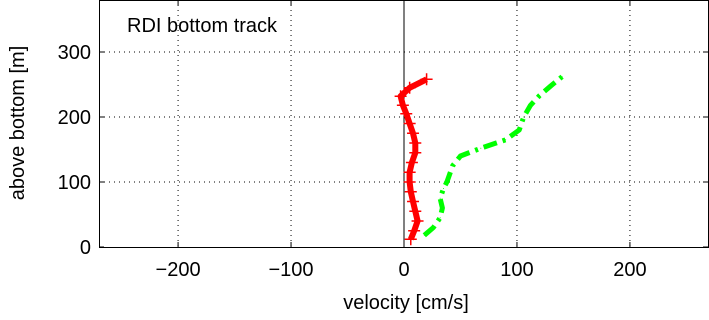 The width and height of the screenshot is (709, 320). Describe the element at coordinates (74, 53) in the screenshot. I see `y-tick-label: 300` at that location.